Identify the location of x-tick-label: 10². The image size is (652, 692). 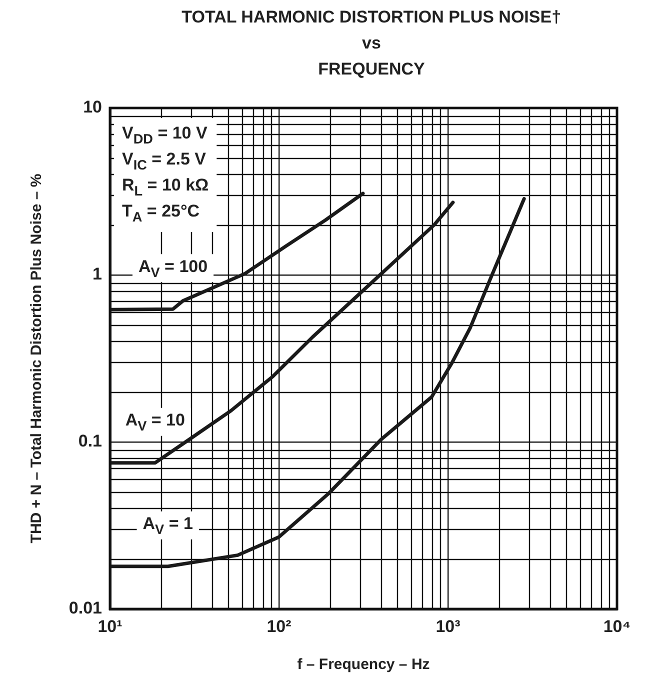
(279, 626).